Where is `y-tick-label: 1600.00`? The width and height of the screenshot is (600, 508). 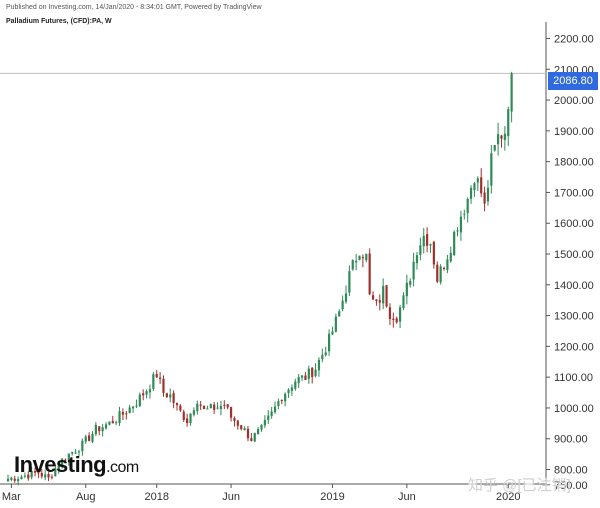 y-tick-label: 1600.00 is located at coordinates (574, 224).